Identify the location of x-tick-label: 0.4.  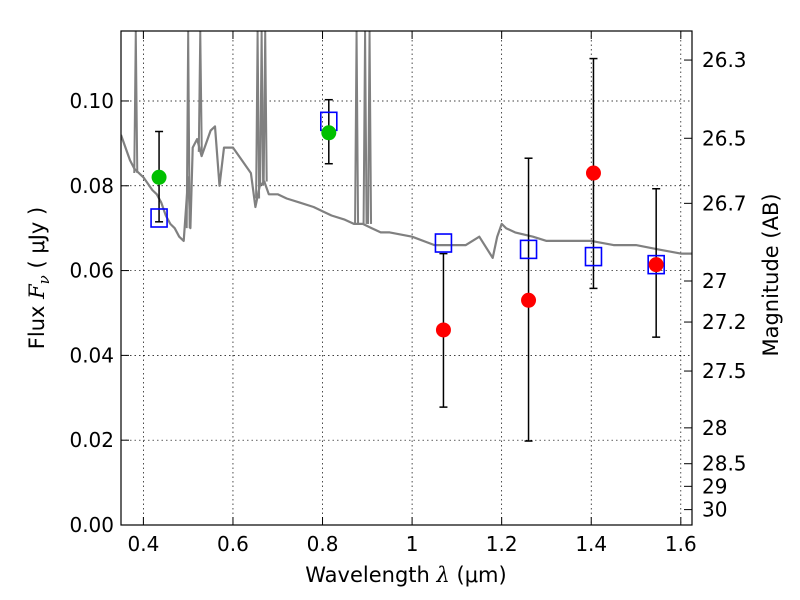
(143, 544).